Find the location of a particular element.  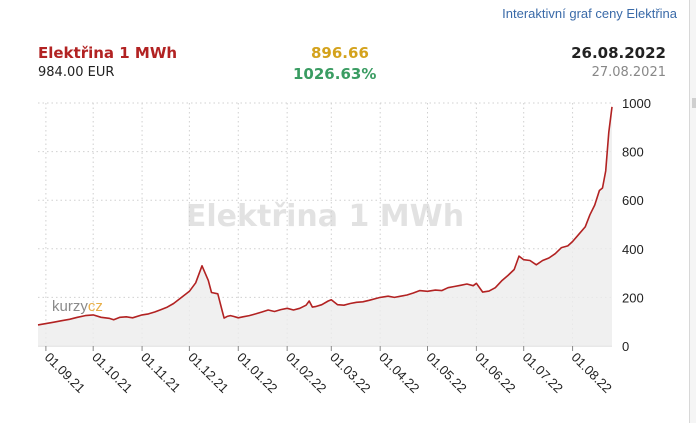

x-tick-label: 01.04.22 is located at coordinates (399, 373).